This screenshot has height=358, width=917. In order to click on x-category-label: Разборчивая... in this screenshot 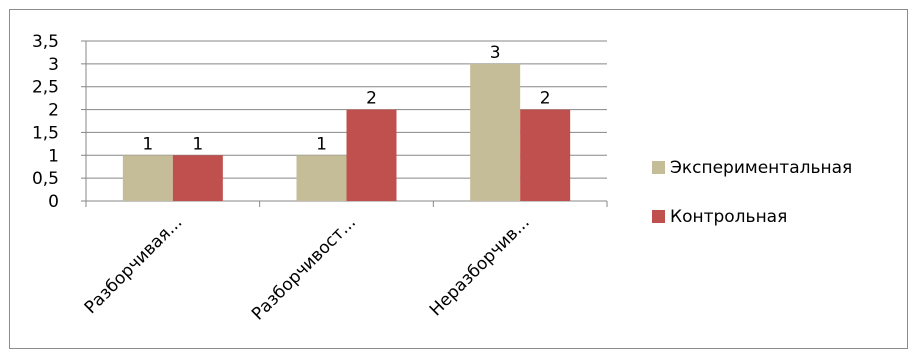, I will do `click(134, 265)`.